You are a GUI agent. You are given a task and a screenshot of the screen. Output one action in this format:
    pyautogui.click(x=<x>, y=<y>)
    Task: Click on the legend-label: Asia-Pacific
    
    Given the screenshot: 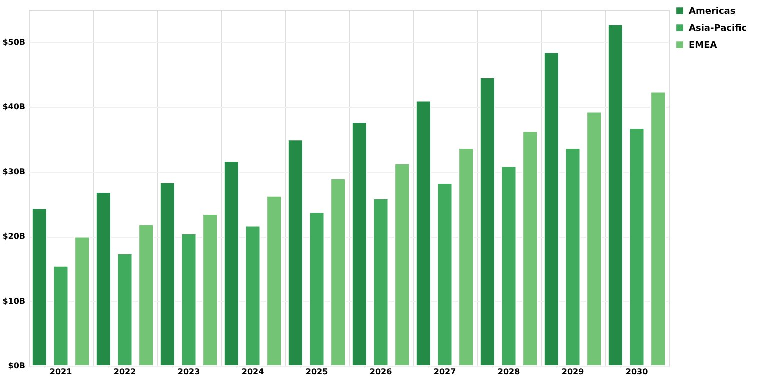 What is the action you would take?
    pyautogui.click(x=718, y=29)
    